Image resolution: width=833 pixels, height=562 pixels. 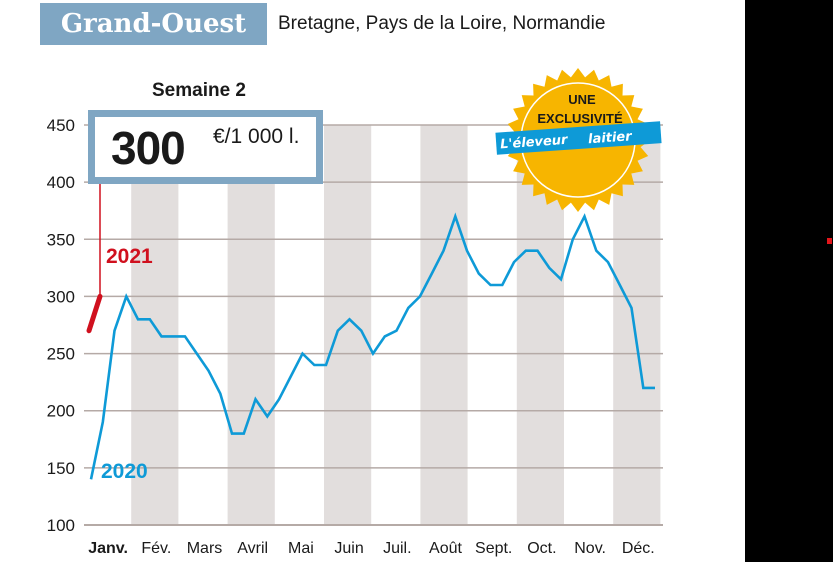 I want to click on x-tick-label: Oct., so click(x=541, y=548).